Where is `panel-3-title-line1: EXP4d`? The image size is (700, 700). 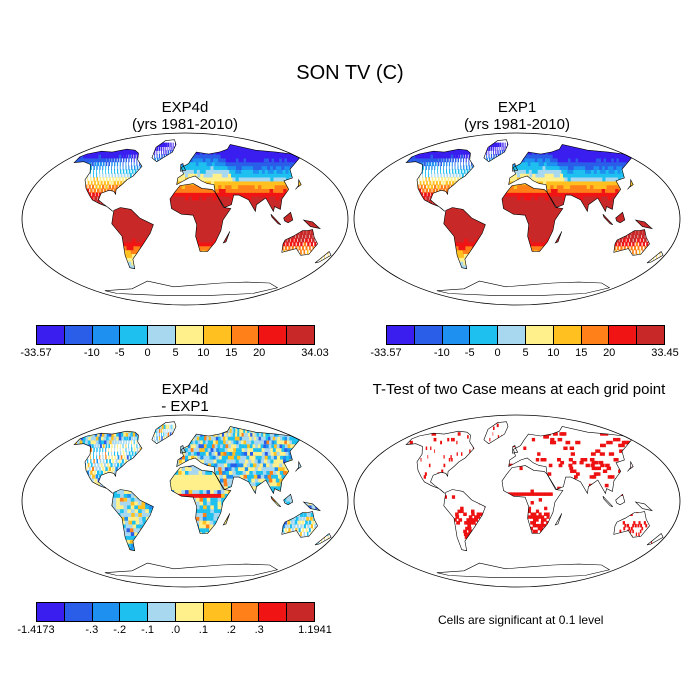 panel-3-title-line1: EXP4d is located at coordinates (185, 389).